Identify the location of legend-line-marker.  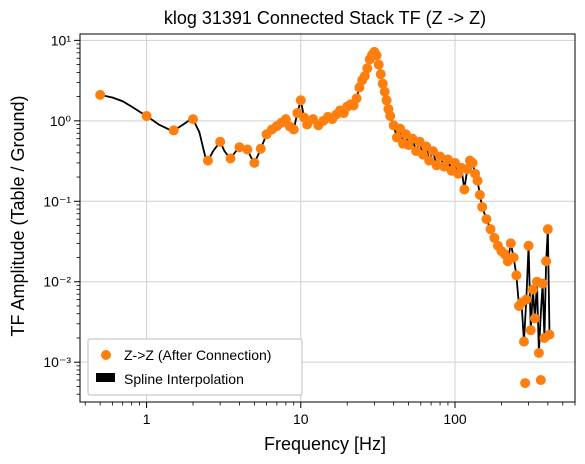
(105, 377).